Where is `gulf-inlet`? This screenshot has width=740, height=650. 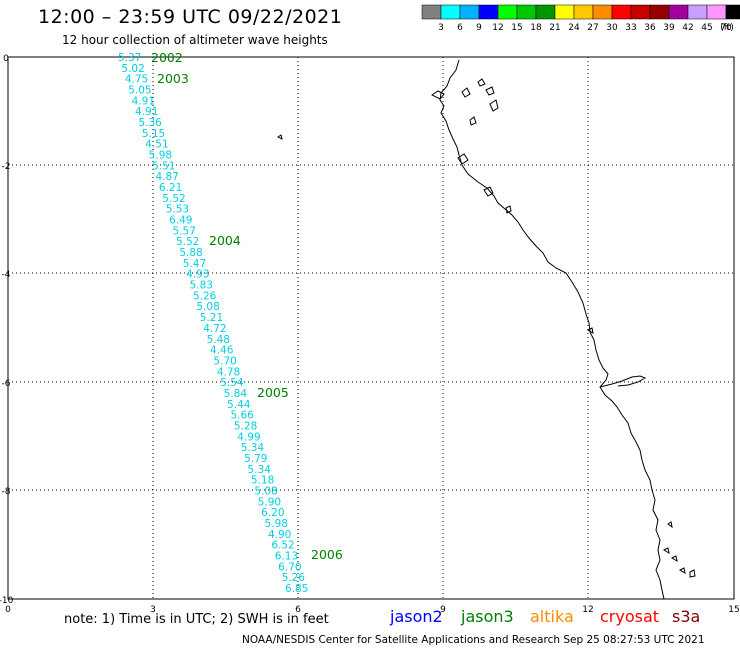
gulf-inlet is located at coordinates (623, 381).